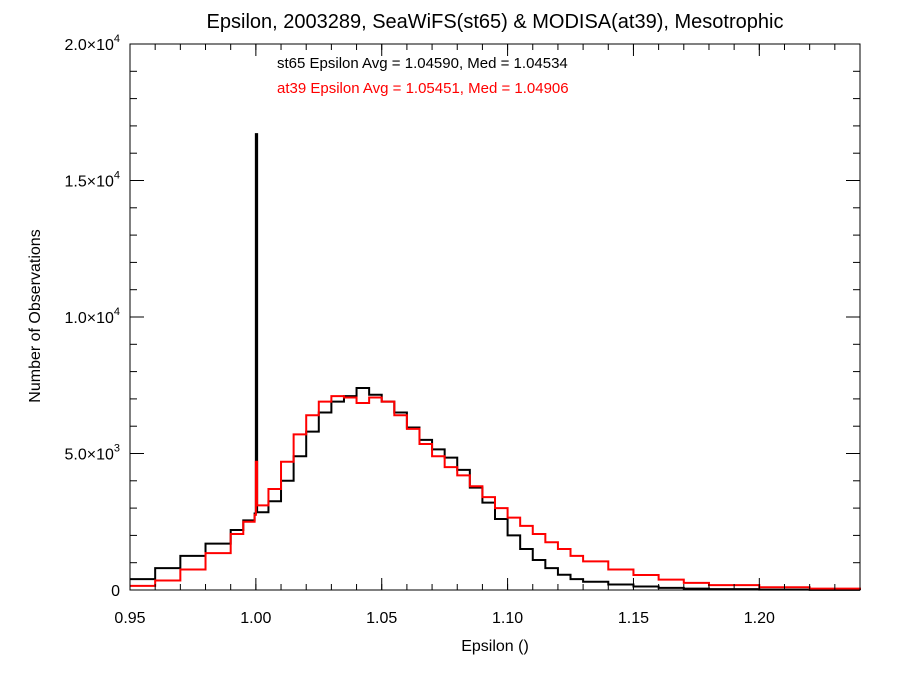  Describe the element at coordinates (35, 315) in the screenshot. I see `y-axis-label: Number of Observations` at that location.